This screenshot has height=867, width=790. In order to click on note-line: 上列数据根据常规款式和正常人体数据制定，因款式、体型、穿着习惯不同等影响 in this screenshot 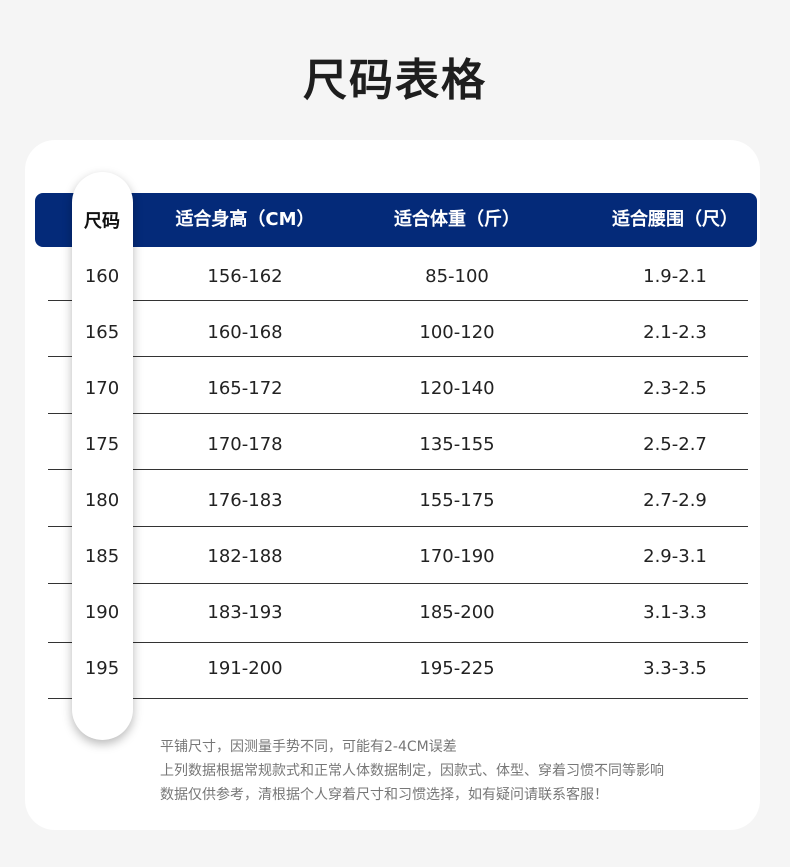, I will do `click(412, 771)`.